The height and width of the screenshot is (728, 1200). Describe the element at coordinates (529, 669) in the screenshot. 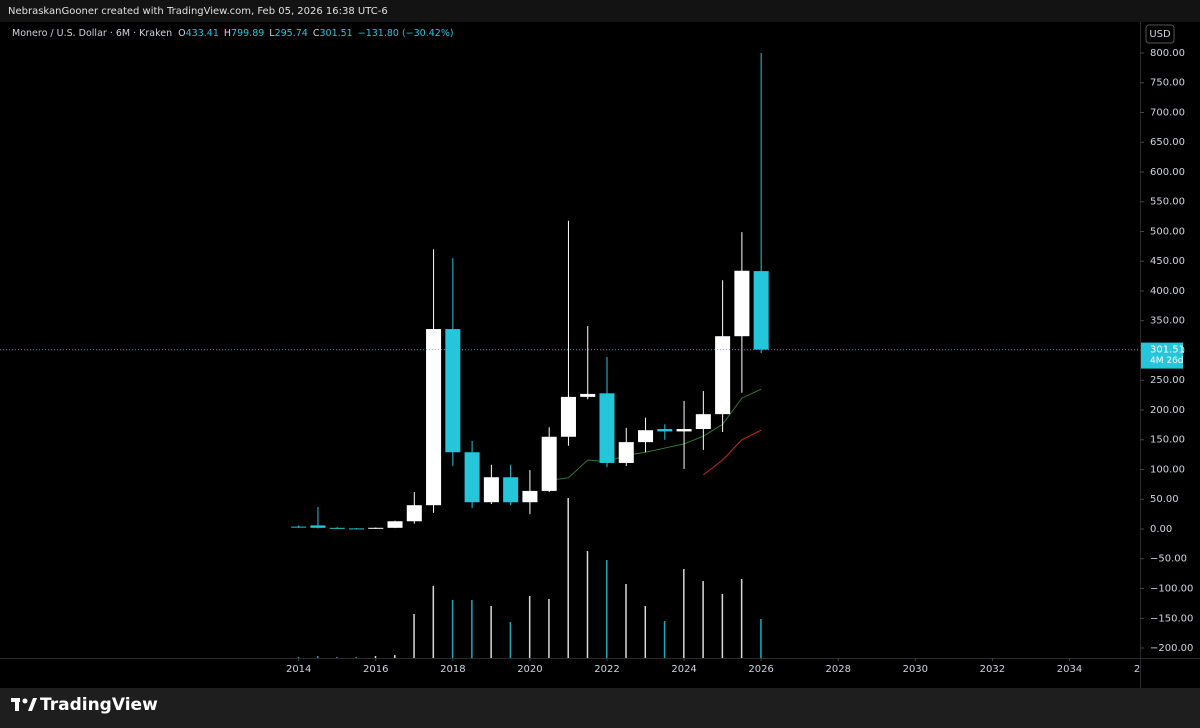

I see `x-tick-label: 2020` at that location.